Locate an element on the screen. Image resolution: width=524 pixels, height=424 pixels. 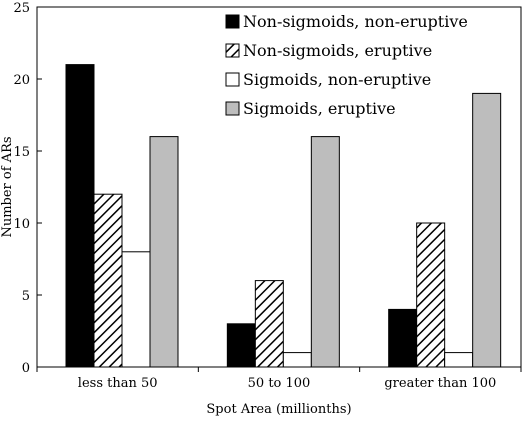
y-tick-label: 10 is located at coordinates (21, 224).